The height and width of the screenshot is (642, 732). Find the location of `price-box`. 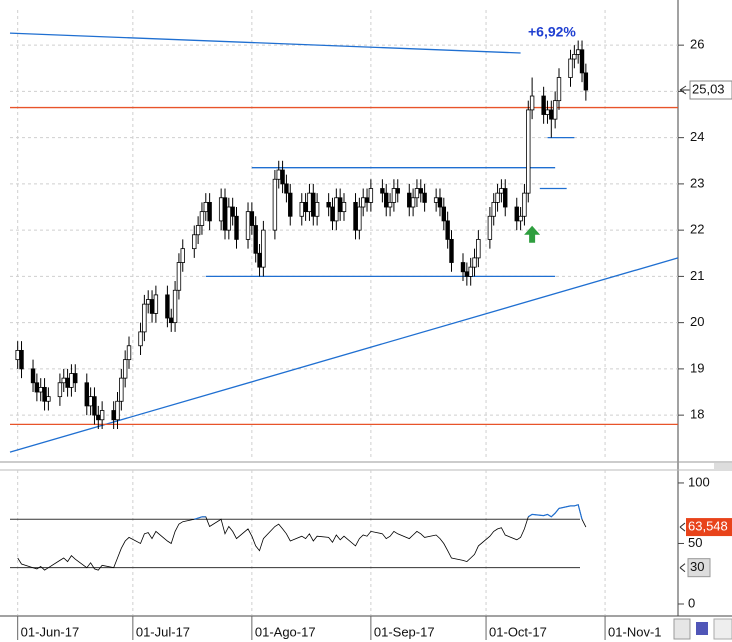

price-box is located at coordinates (710, 90).